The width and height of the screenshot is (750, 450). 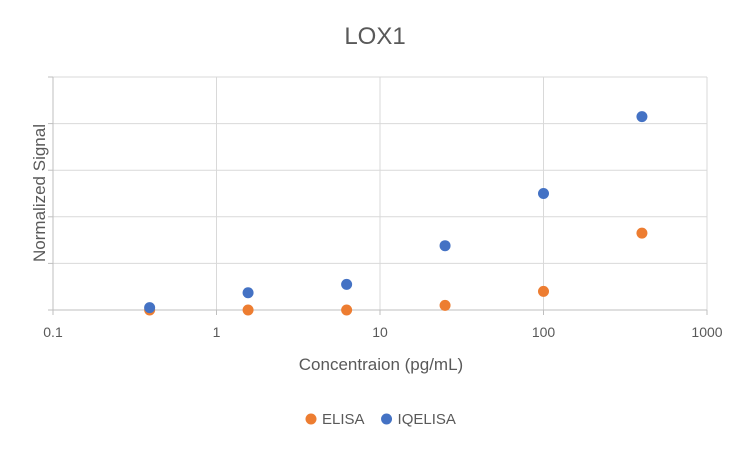 I want to click on x-axis-title: Concentraion (pg/mL), so click(x=381, y=364).